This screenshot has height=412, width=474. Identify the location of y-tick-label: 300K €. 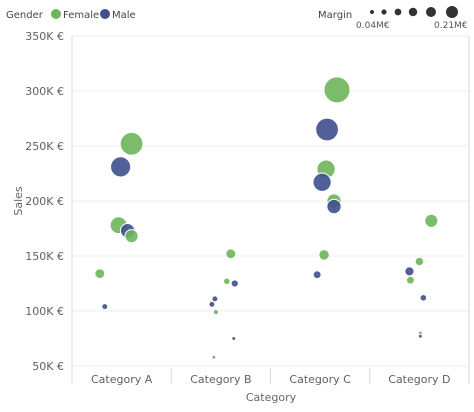
(44, 91).